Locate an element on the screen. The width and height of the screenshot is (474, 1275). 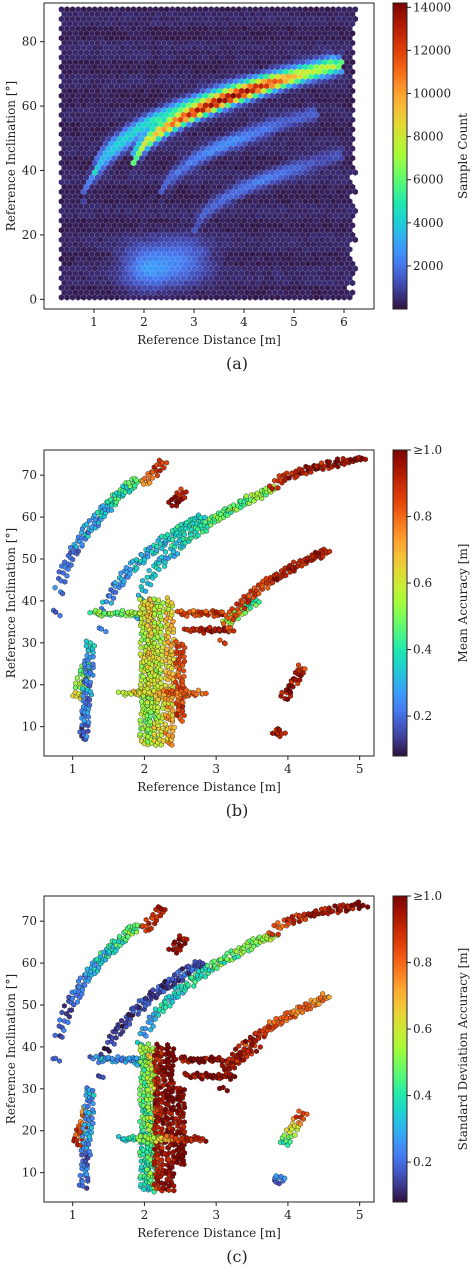
colorbar-tick-label: 4000 is located at coordinates (428, 223).